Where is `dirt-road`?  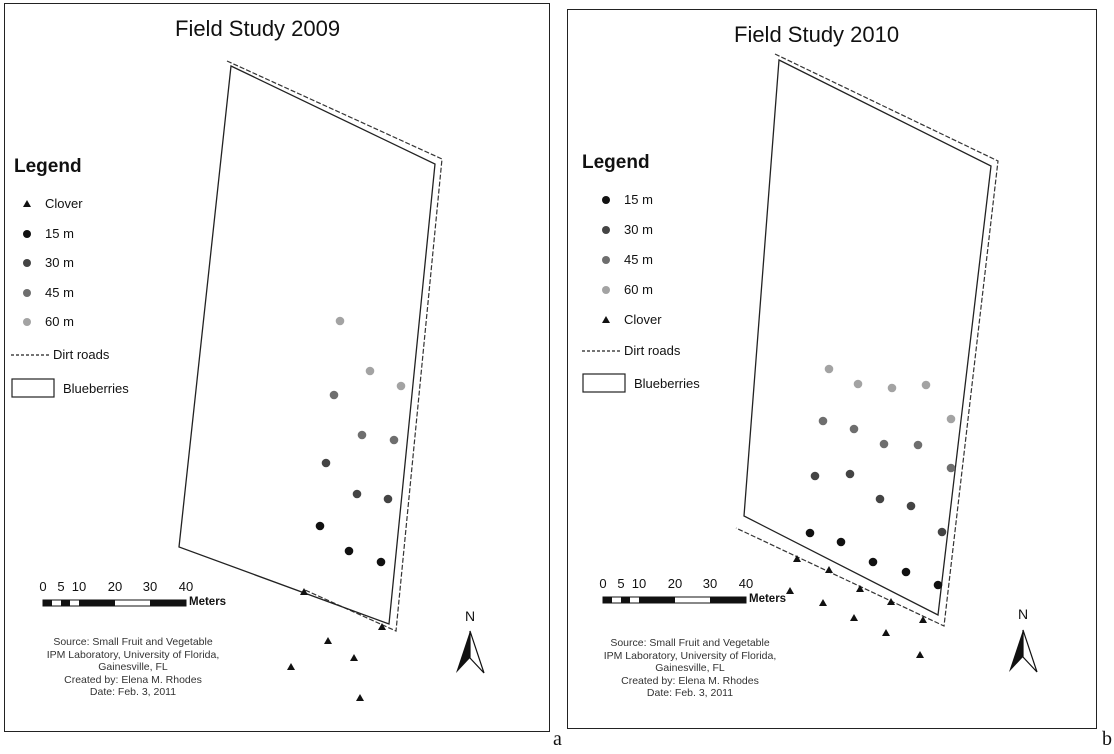 dirt-road is located at coordinates (334, 346).